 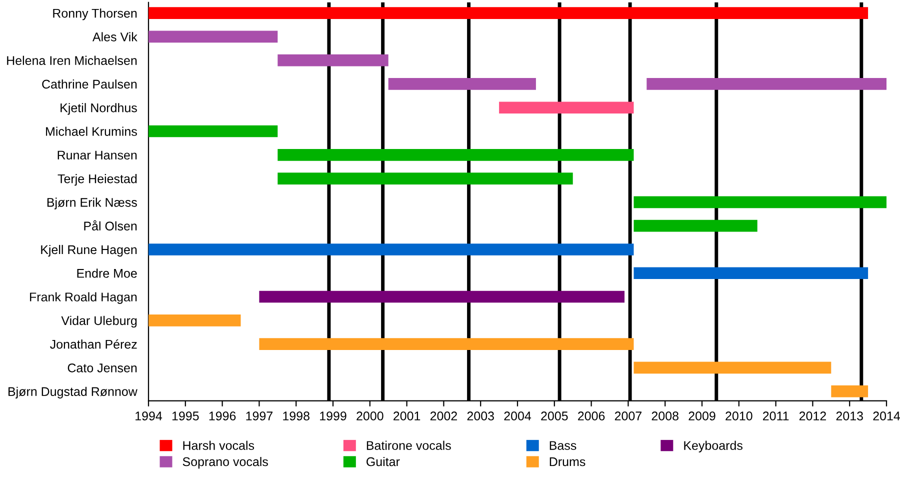 I want to click on x-tick-label: 2009, so click(x=702, y=416).